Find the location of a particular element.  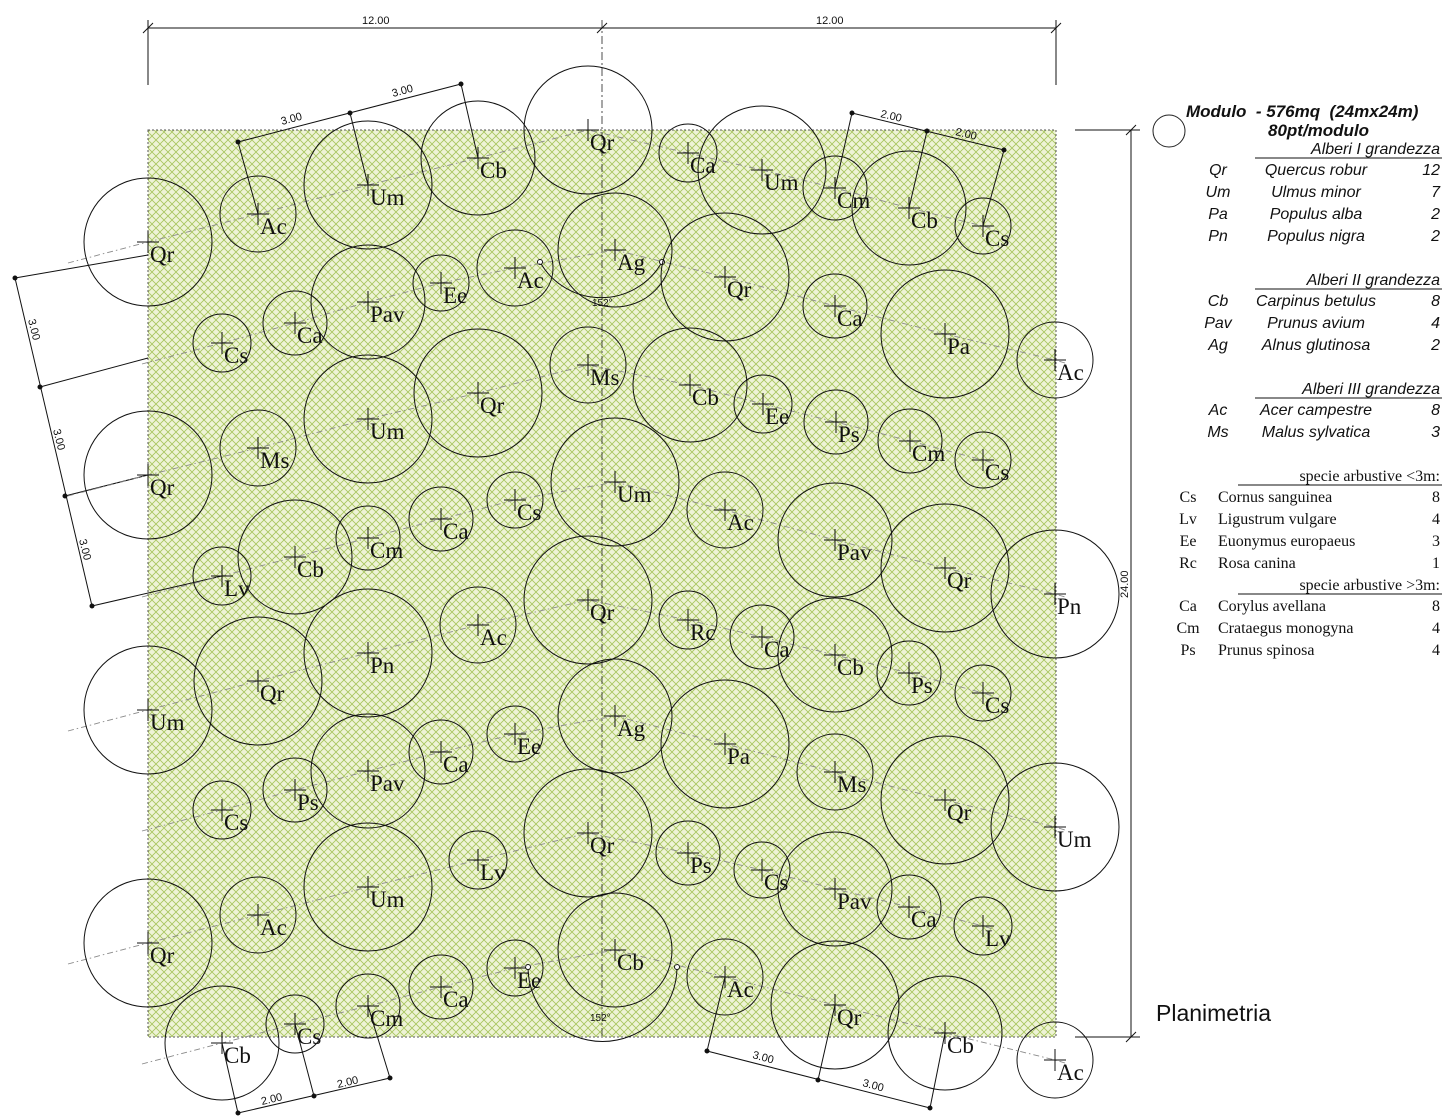

legend-species-name: Corylus avellana is located at coordinates (1272, 606).